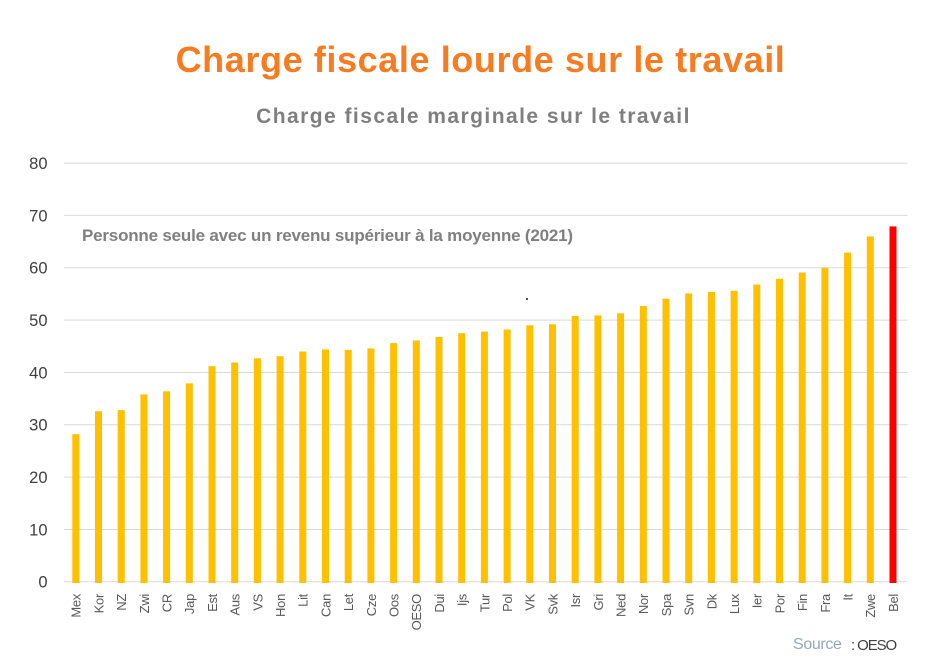 This screenshot has height=666, width=937. Describe the element at coordinates (189, 604) in the screenshot. I see `svg-text: Jap` at that location.